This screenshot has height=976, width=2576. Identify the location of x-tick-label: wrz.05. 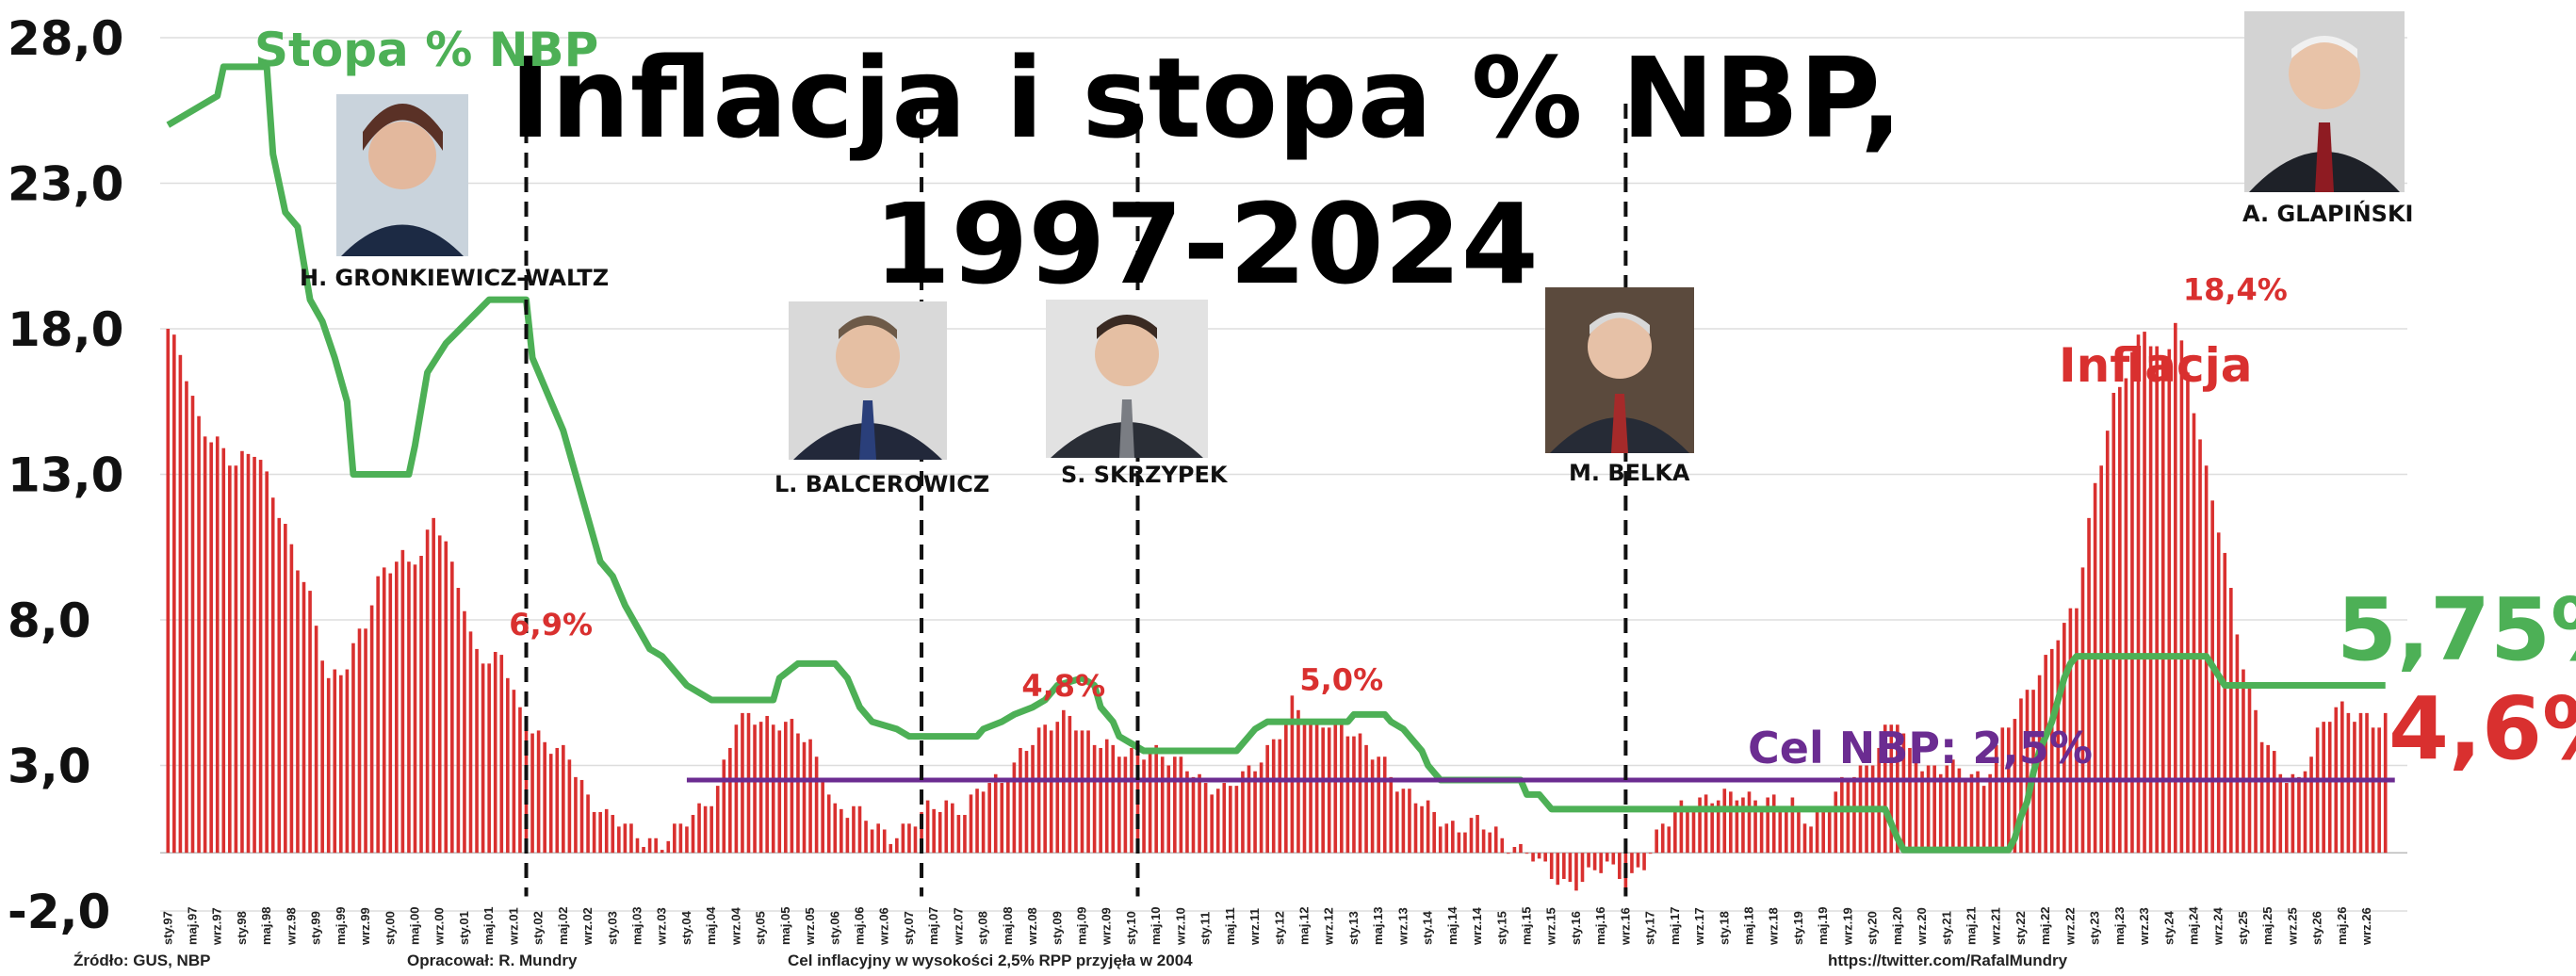
(810, 926).